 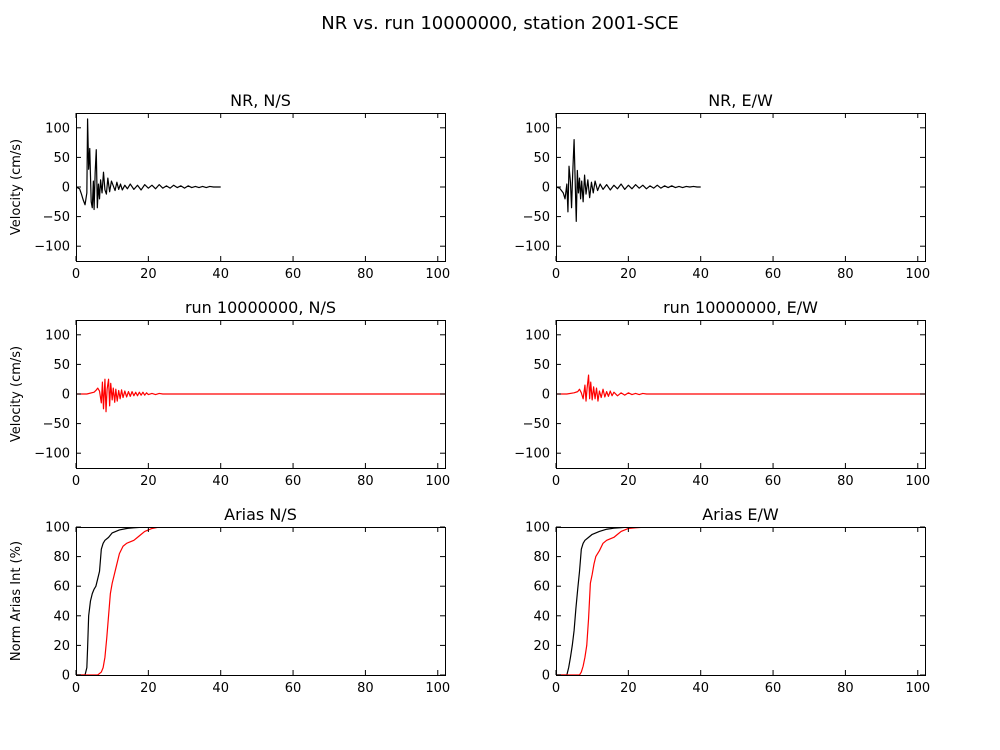 I want to click on subplot-title: NR, N/S, so click(x=260, y=100).